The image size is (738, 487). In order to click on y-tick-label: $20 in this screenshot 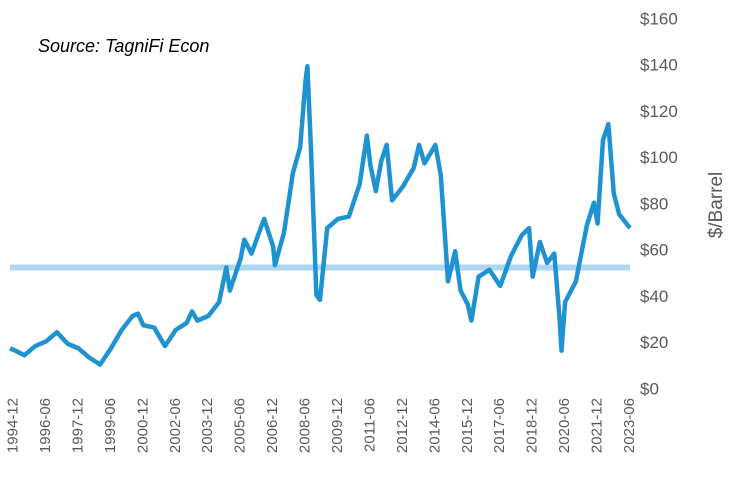, I will do `click(654, 342)`.